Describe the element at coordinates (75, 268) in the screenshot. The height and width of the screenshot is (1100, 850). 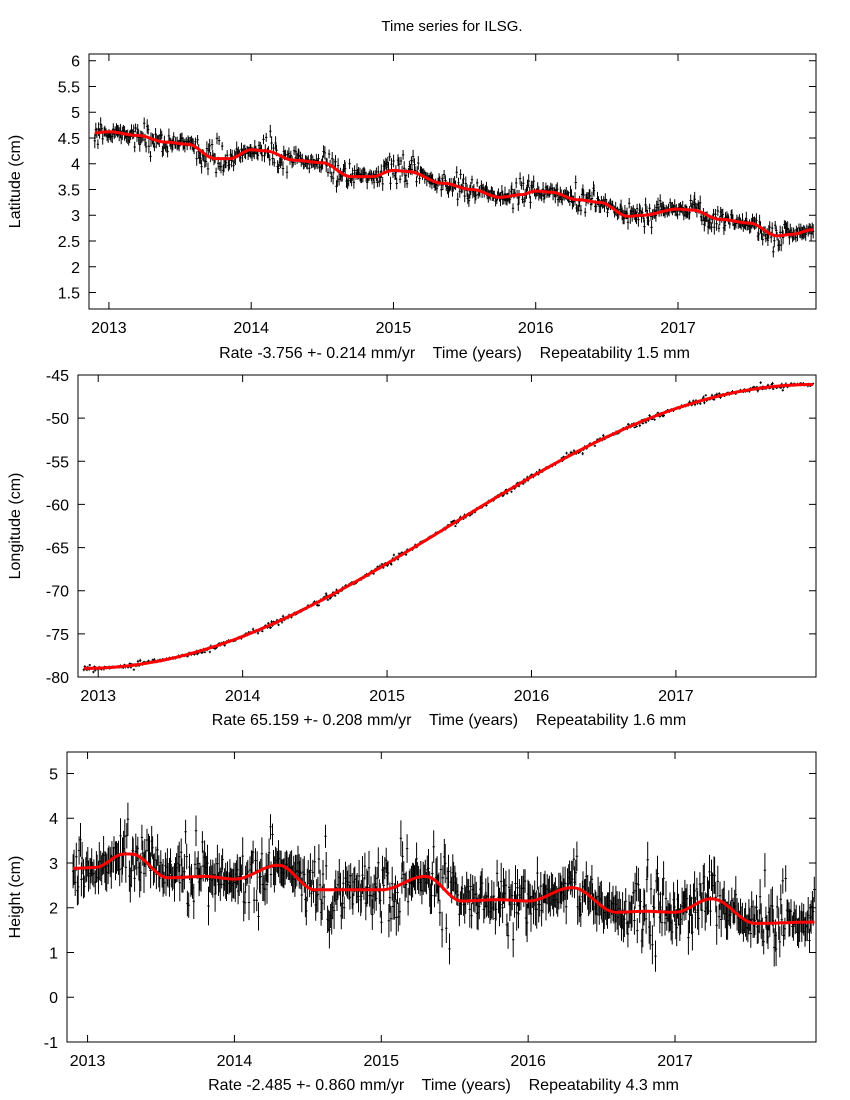
I see `y-tick-label: 2` at that location.